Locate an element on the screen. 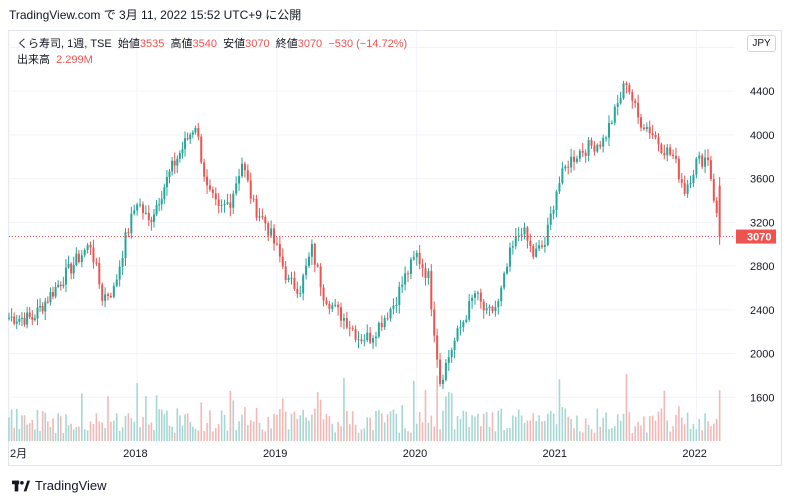  last-price-tag is located at coordinates (756, 236).